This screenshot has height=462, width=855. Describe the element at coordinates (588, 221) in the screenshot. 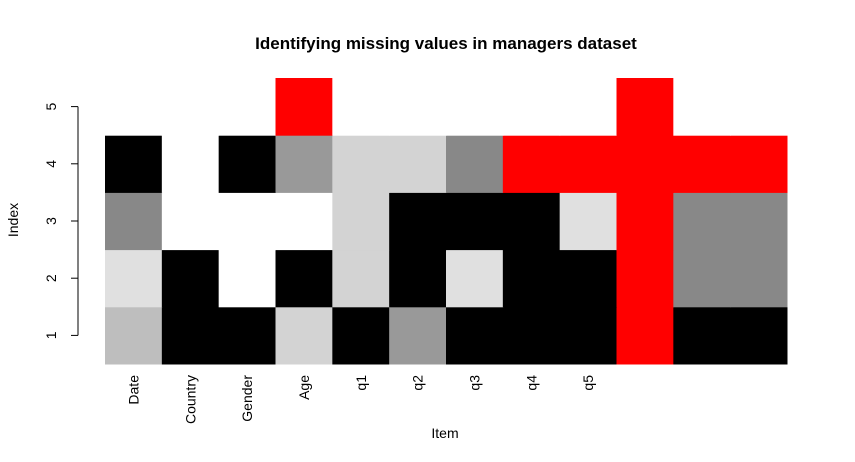

I see `heatmap-cell-r3-c9` at that location.